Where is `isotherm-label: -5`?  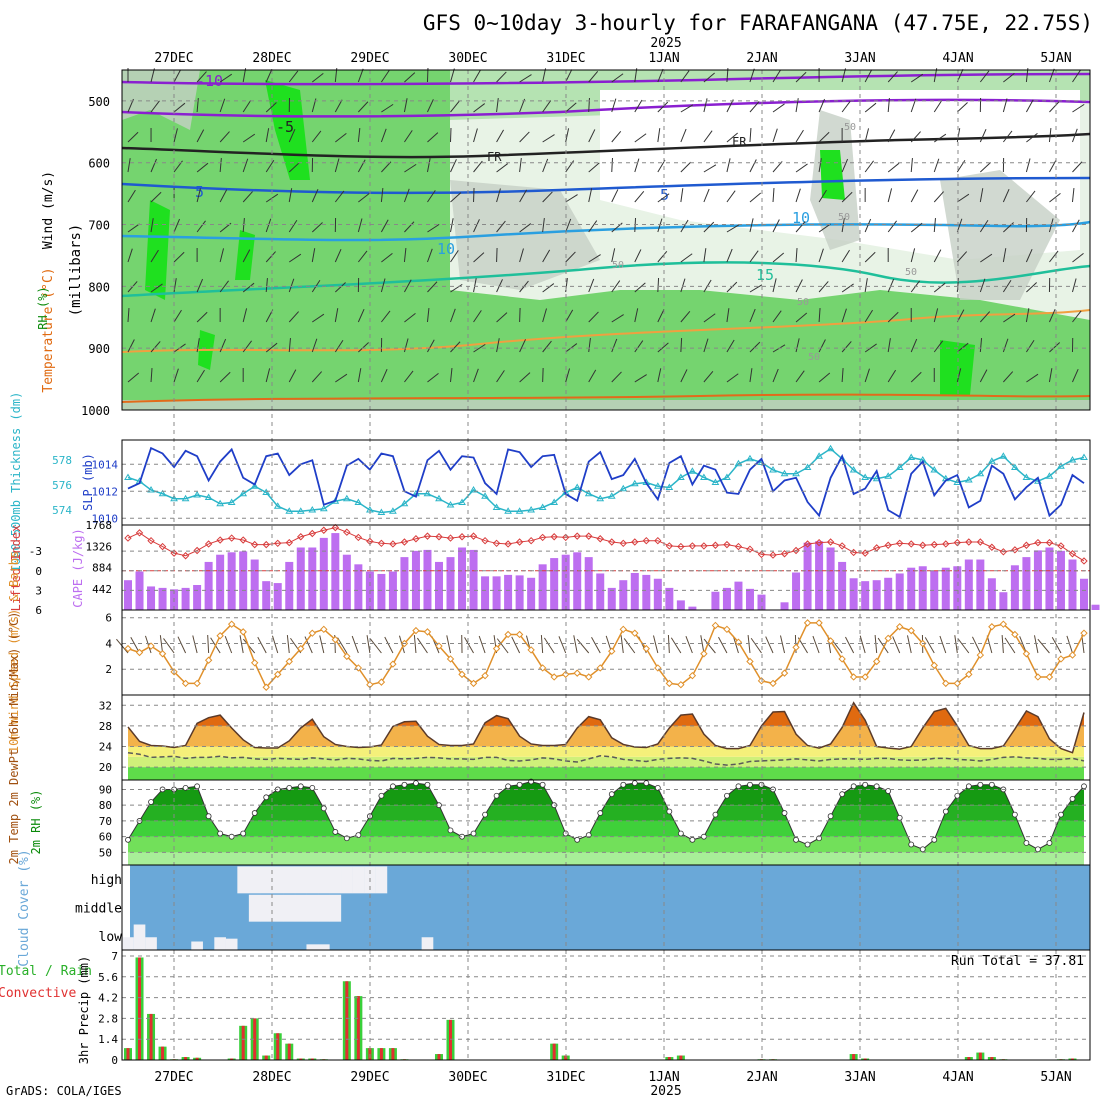 isotherm-label: -5 is located at coordinates (285, 127).